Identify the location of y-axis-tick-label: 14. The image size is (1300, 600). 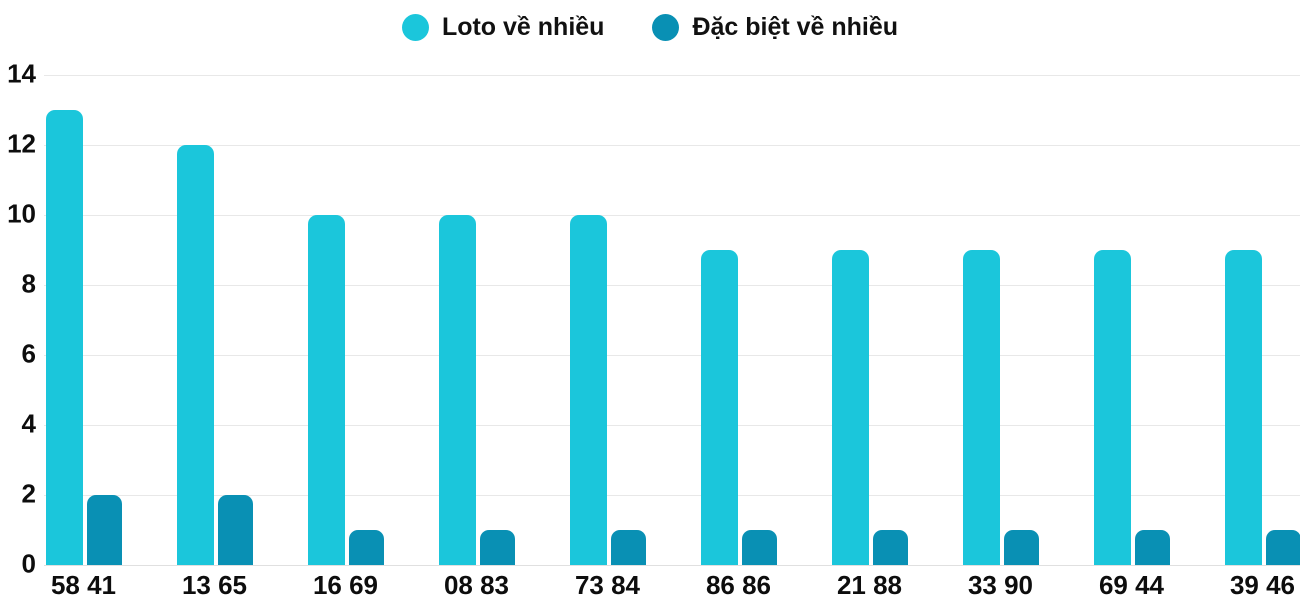
(21, 73).